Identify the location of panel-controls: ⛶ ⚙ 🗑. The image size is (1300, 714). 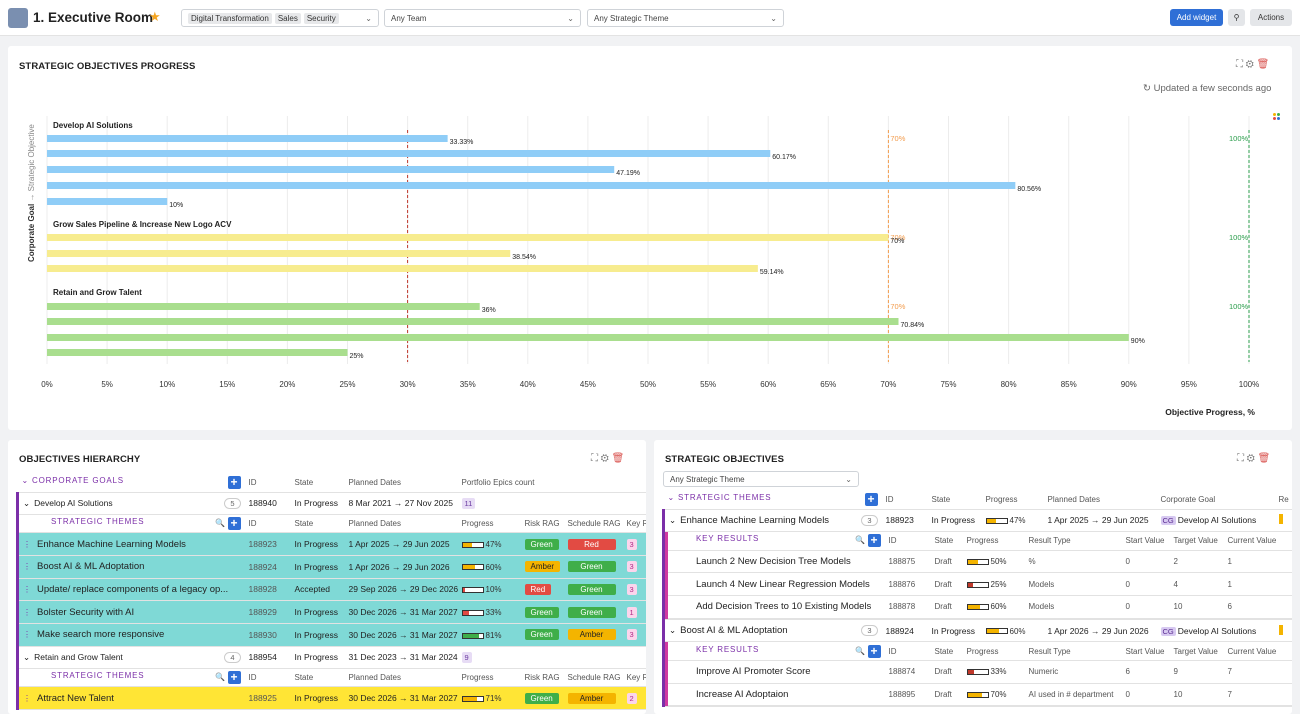
(1253, 458).